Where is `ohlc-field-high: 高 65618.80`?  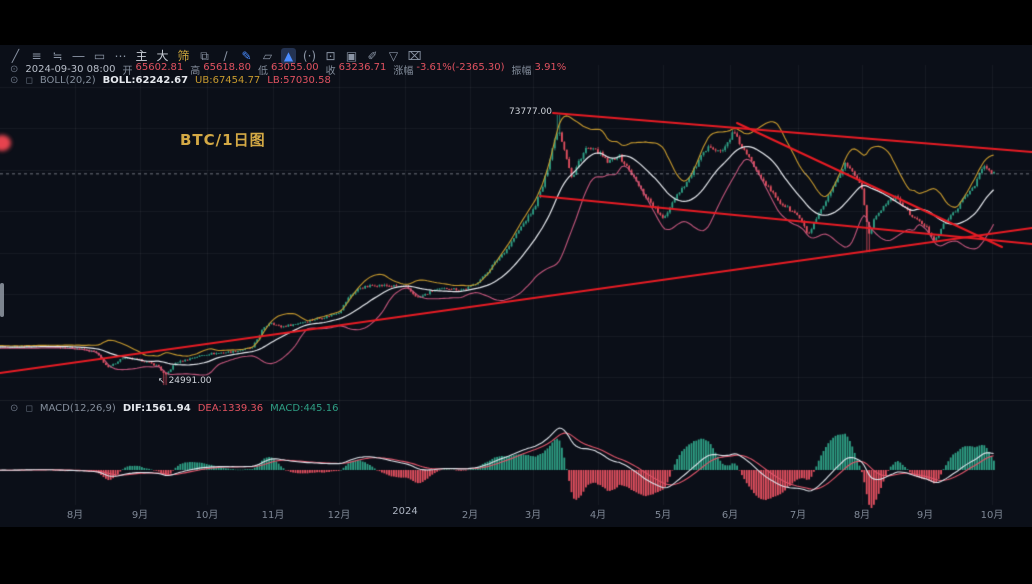 ohlc-field-high: 高 65618.80 is located at coordinates (220, 69).